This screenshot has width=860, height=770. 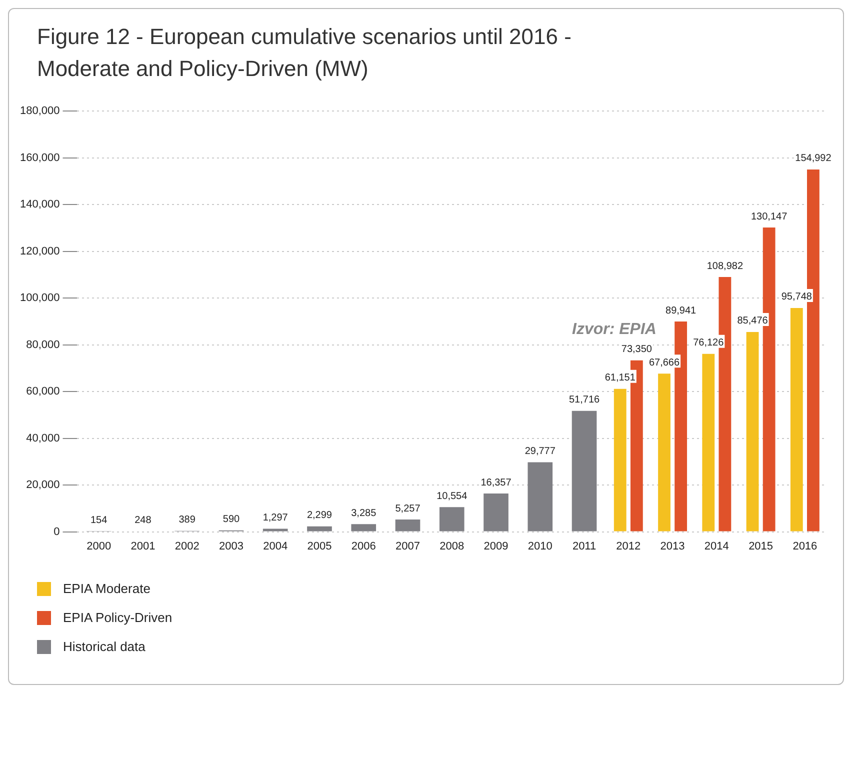 I want to click on x-tick-label: 2011, so click(x=584, y=546).